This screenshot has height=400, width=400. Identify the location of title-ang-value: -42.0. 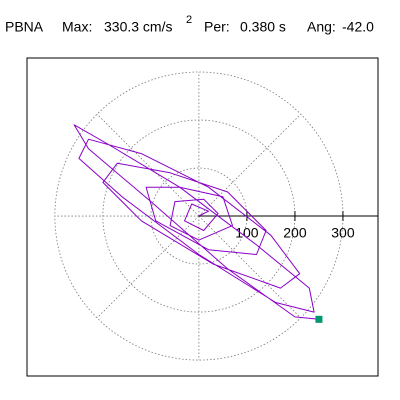
(358, 27).